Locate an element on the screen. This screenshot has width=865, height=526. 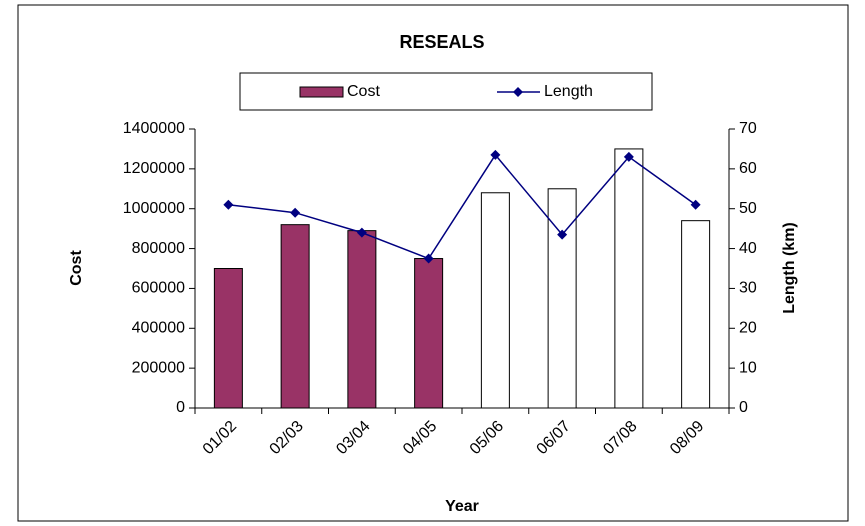
y2-tick-label: 30 is located at coordinates (748, 288).